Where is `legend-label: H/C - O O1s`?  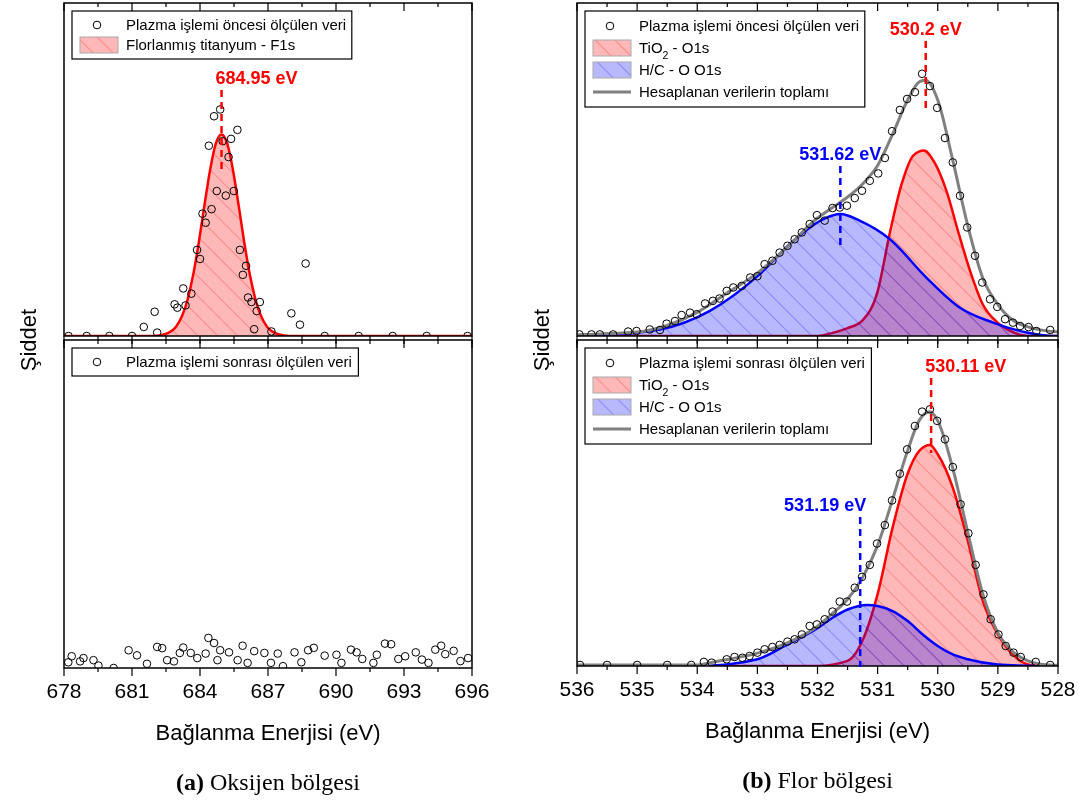 legend-label: H/C - O O1s is located at coordinates (680, 69).